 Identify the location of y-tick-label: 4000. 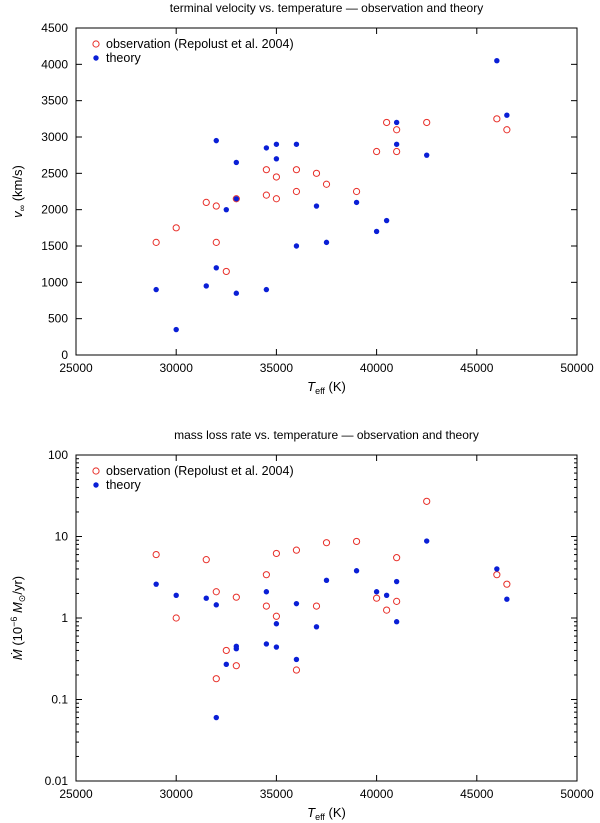
(54, 64).